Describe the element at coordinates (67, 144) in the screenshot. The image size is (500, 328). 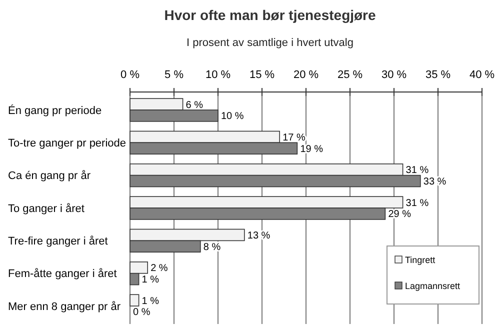
I see `y-tick-label: To-tre ganger pr periode` at that location.